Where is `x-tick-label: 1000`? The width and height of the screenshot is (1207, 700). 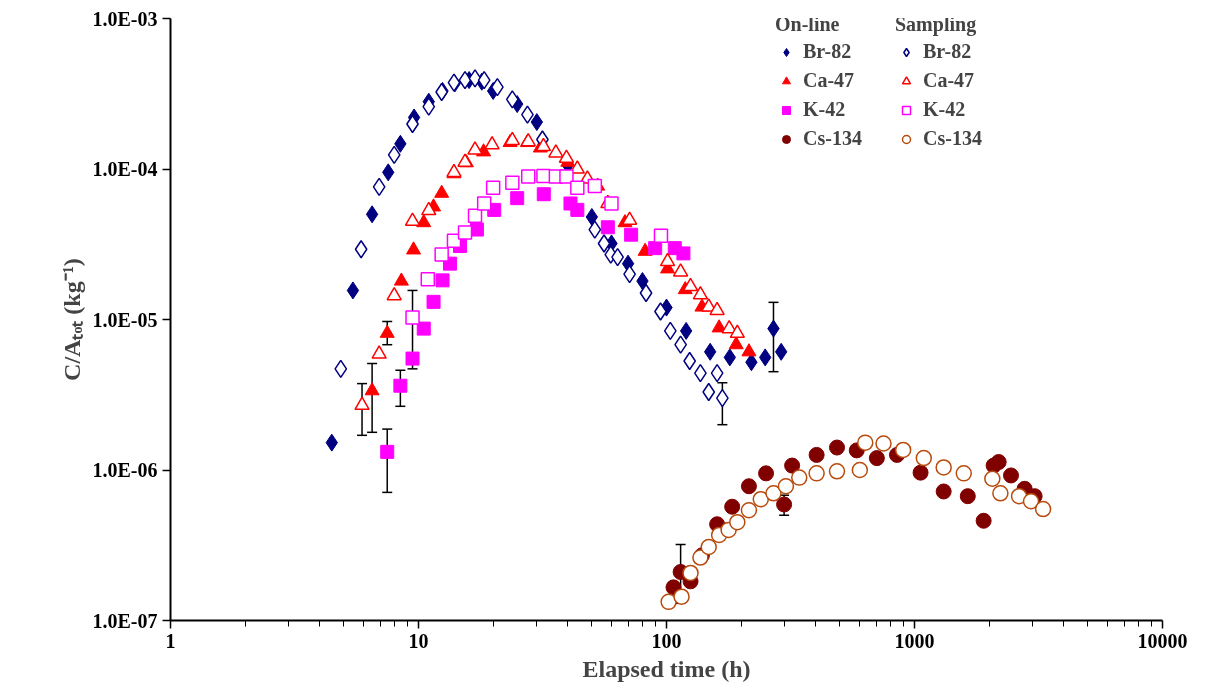
x-tick-label: 1000 is located at coordinates (914, 640).